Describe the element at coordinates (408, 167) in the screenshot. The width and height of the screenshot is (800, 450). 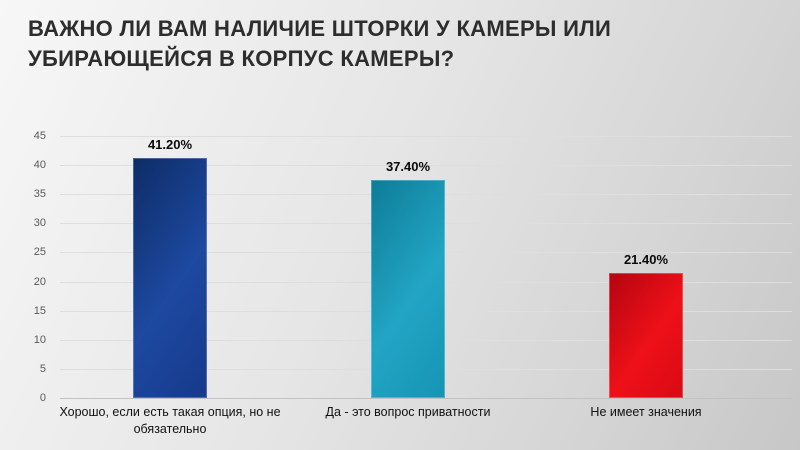
I see `bar-value-label: 37.40%` at that location.